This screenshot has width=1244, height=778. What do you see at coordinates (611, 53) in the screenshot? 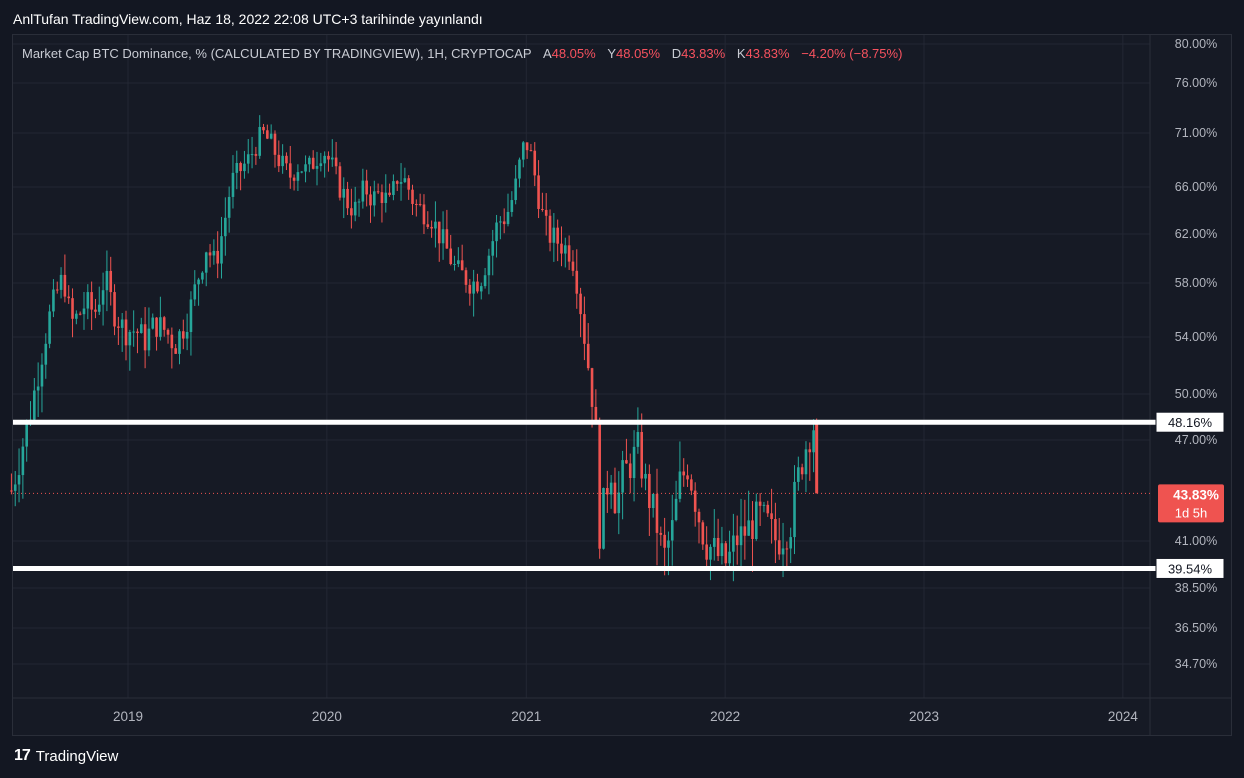
I see `high-label: Y` at bounding box center [611, 53].